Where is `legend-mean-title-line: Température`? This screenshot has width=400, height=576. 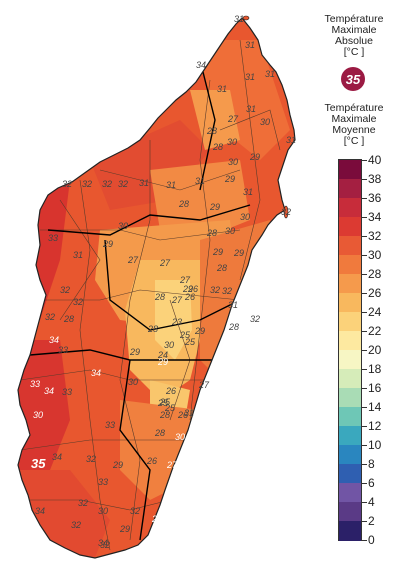
legend-mean-title-line: Température is located at coordinates (354, 108).